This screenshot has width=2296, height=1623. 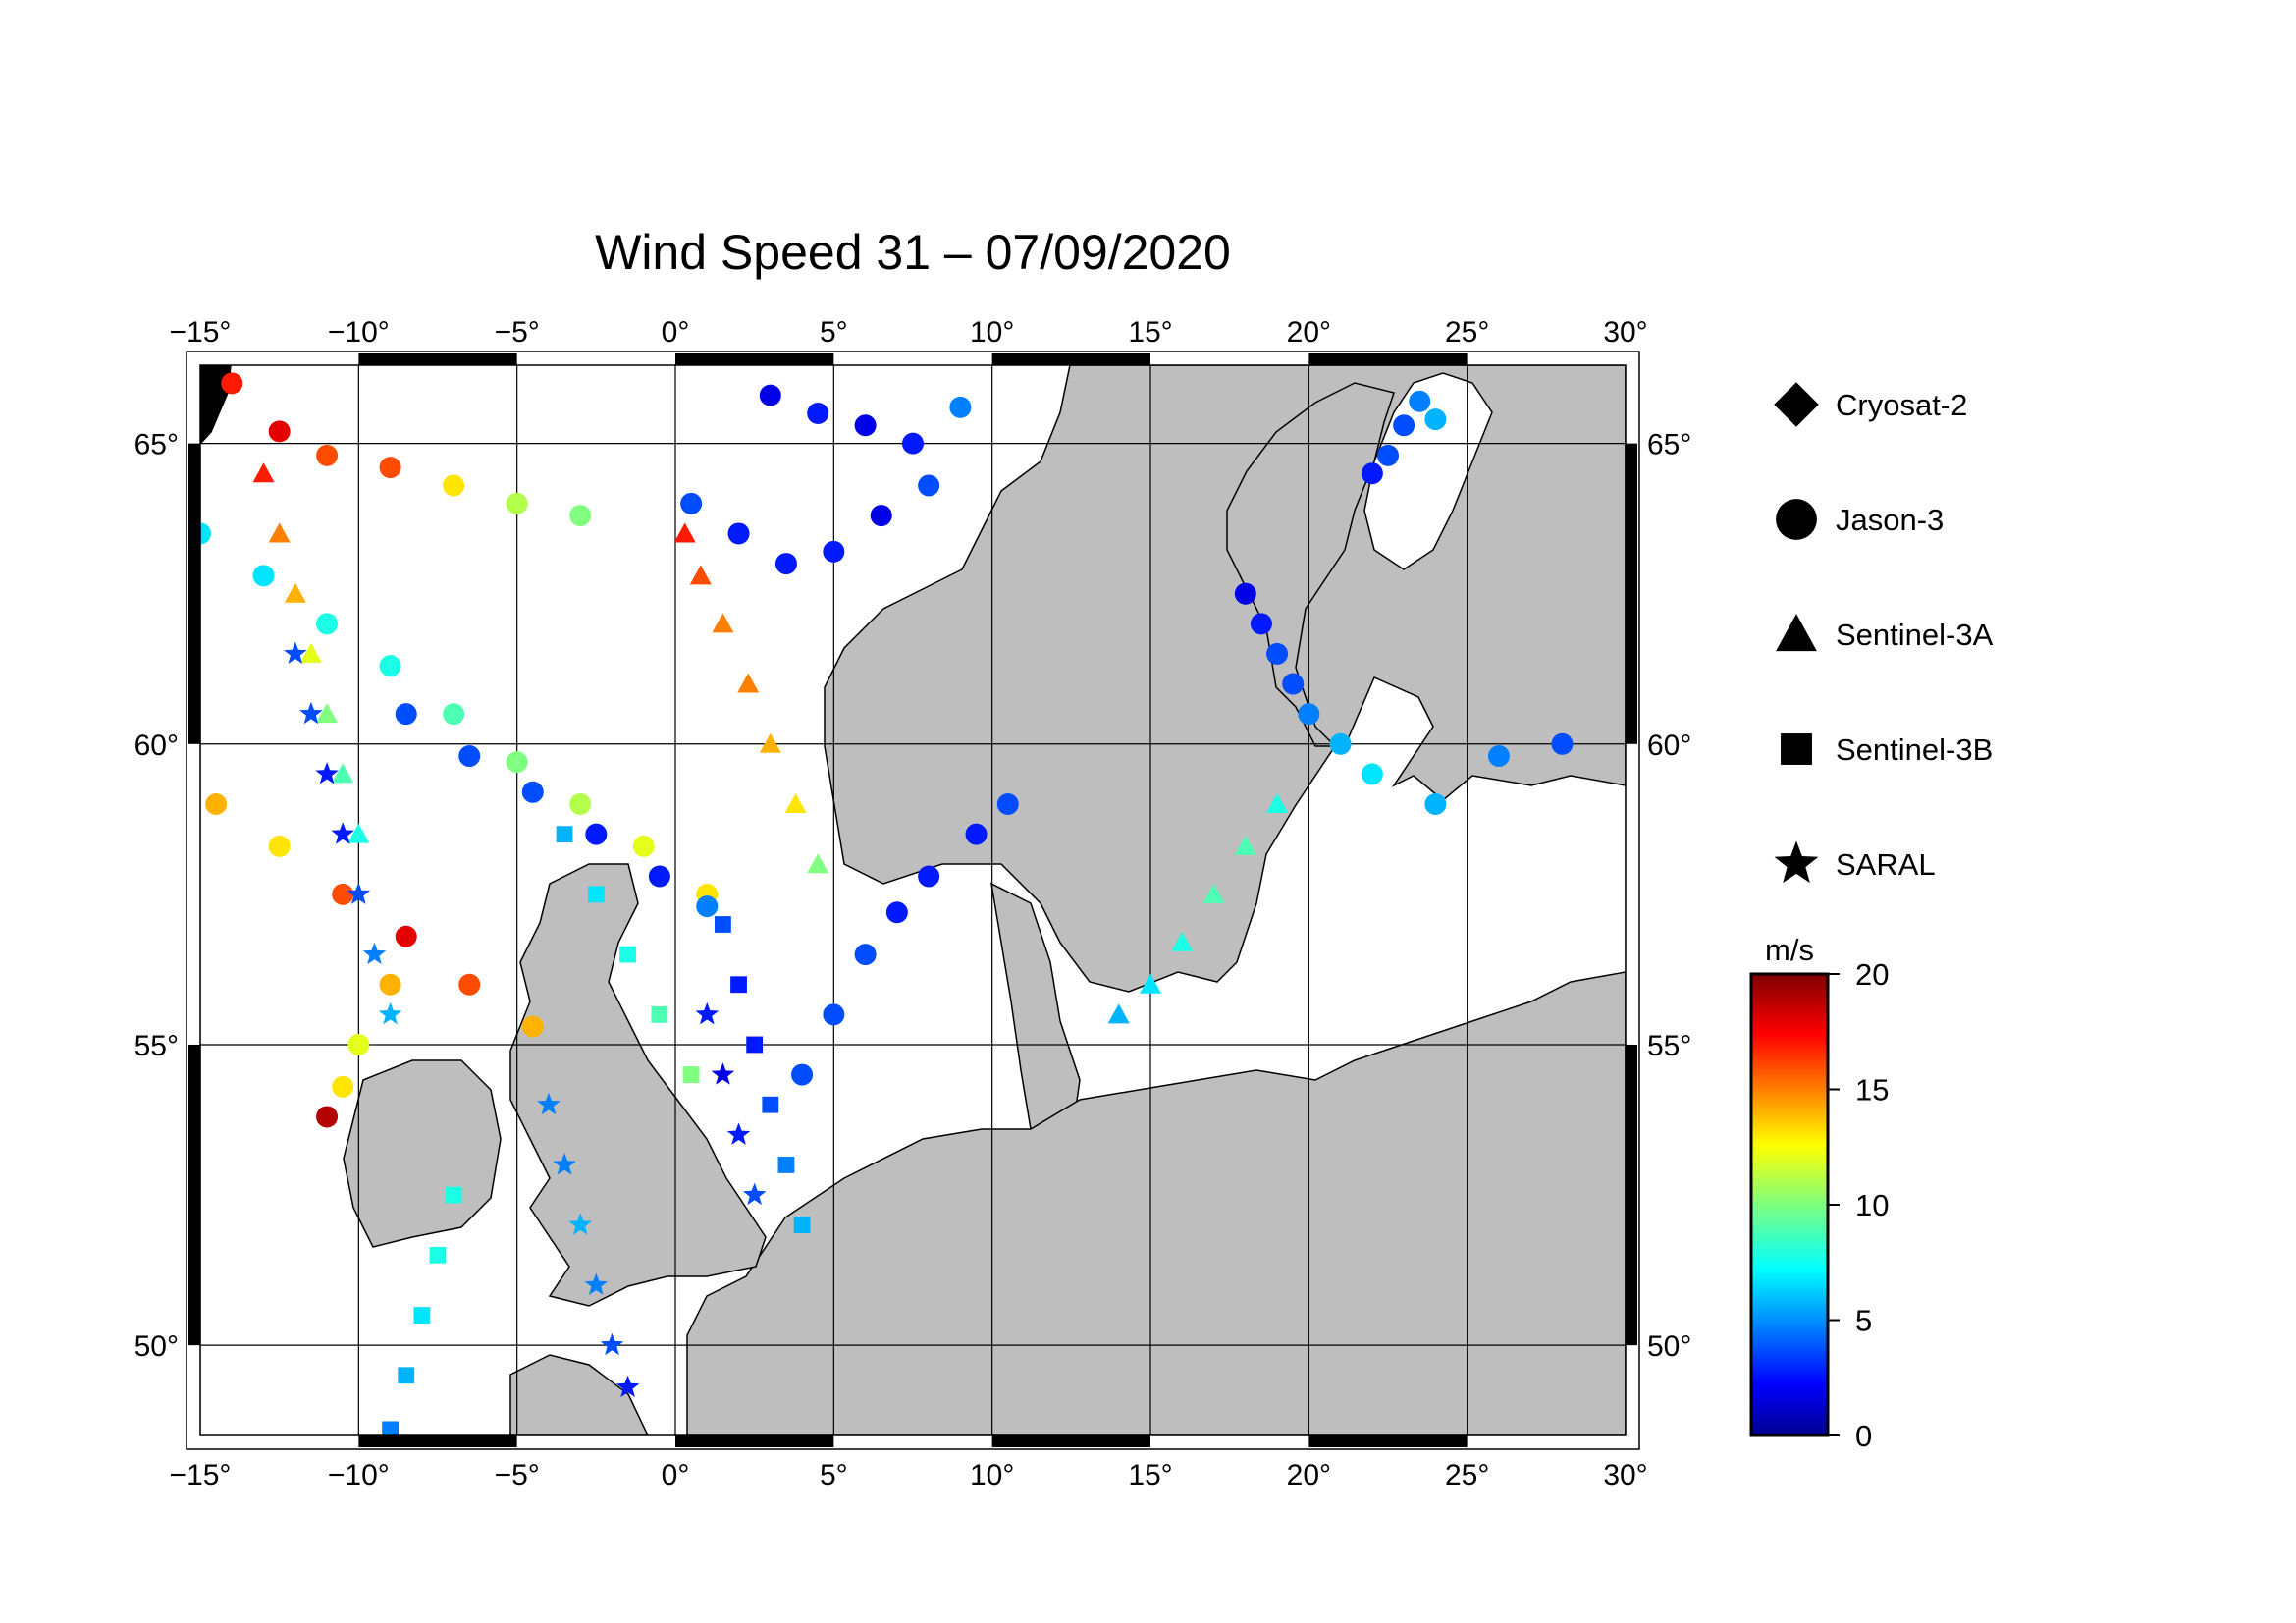 What do you see at coordinates (1797, 633) in the screenshot?
I see `legend-marker-triangle` at bounding box center [1797, 633].